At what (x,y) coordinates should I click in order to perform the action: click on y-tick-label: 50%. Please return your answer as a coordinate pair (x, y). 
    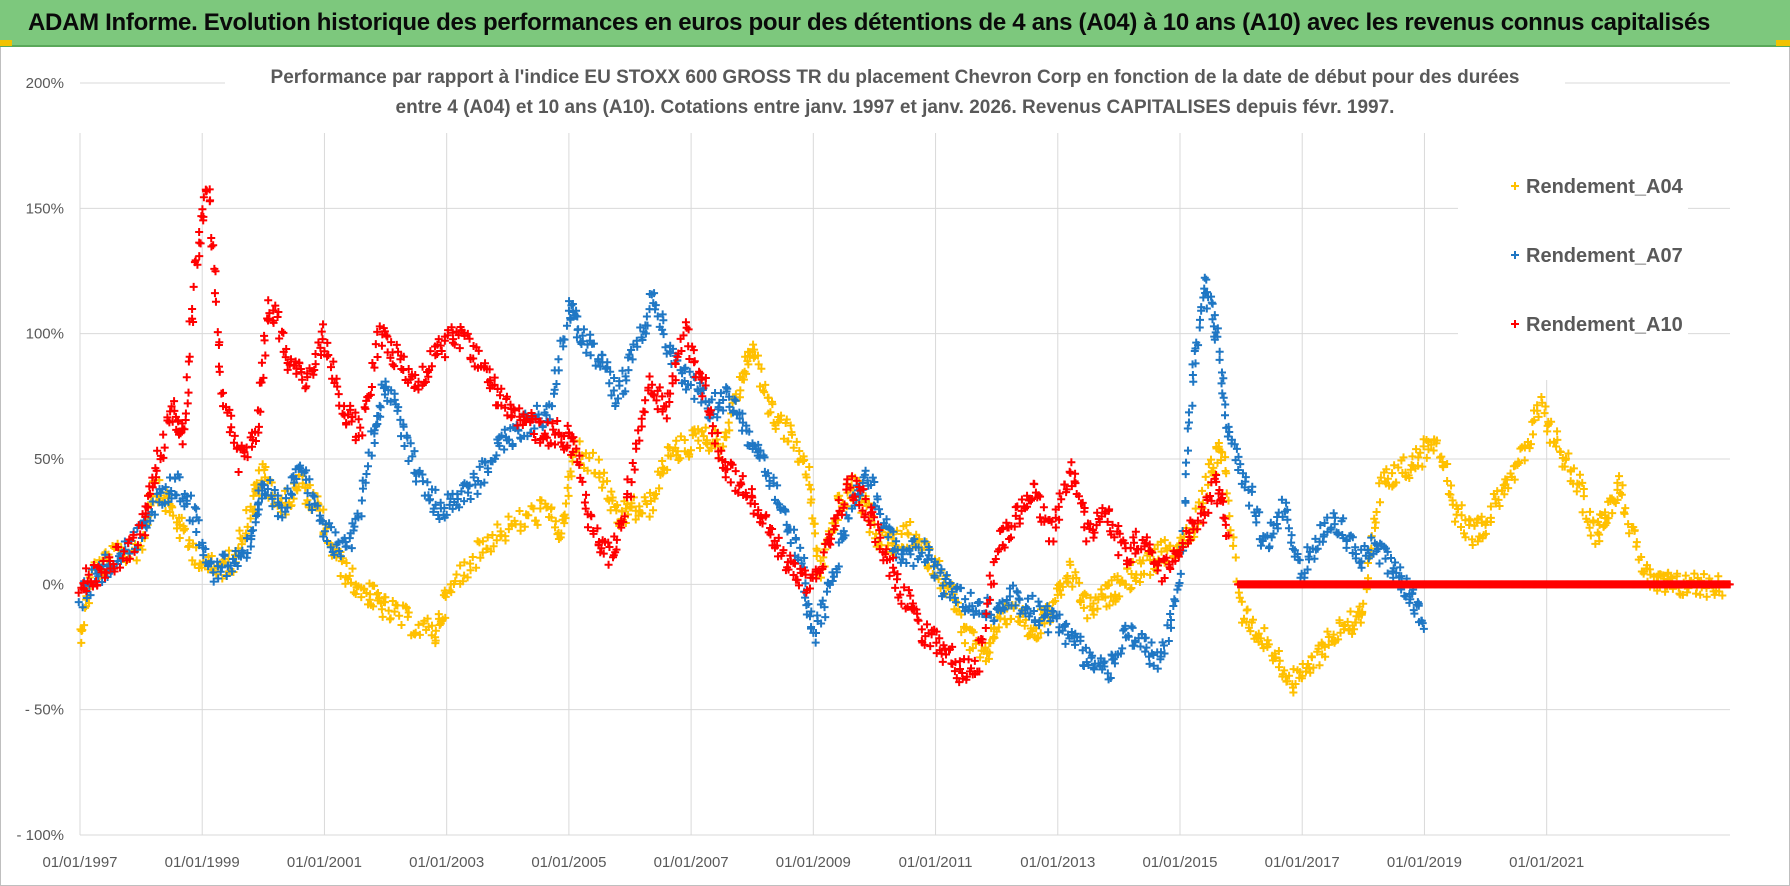
    Looking at the image, I should click on (49, 459).